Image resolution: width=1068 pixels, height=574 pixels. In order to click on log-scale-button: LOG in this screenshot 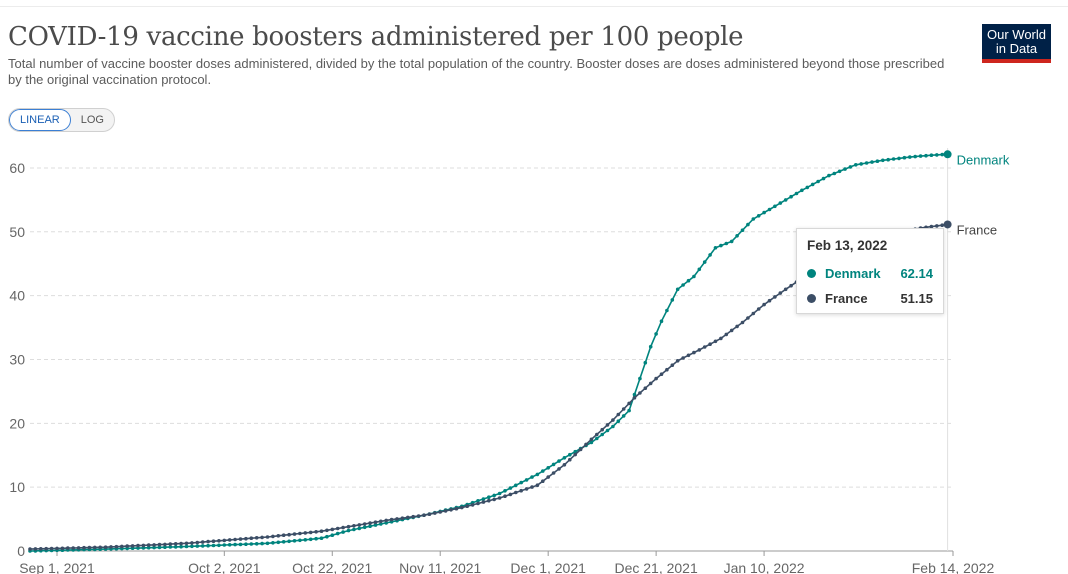, I will do `click(92, 120)`.